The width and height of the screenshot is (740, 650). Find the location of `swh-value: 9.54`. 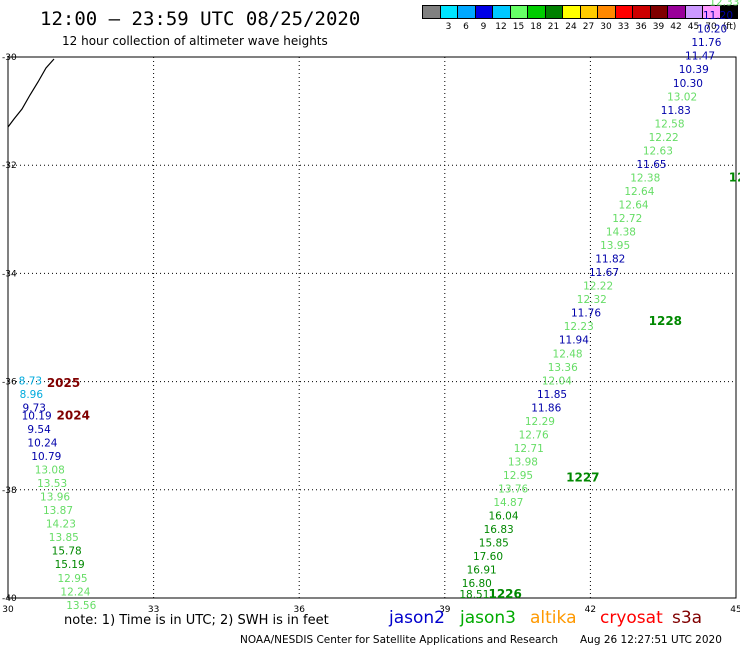

swh-value: 9.54 is located at coordinates (39, 430).